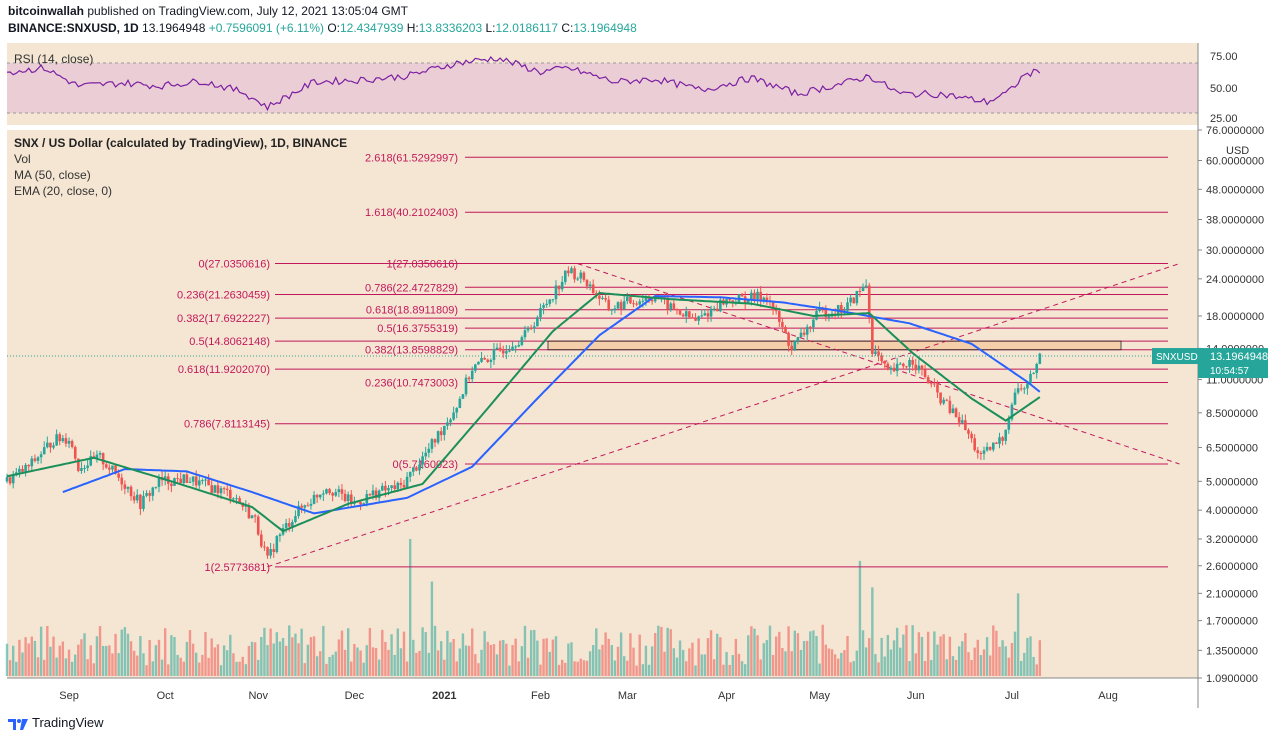 This screenshot has width=1280, height=740. What do you see at coordinates (1232, 482) in the screenshot?
I see `price-tick-label: 5.0000000` at bounding box center [1232, 482].